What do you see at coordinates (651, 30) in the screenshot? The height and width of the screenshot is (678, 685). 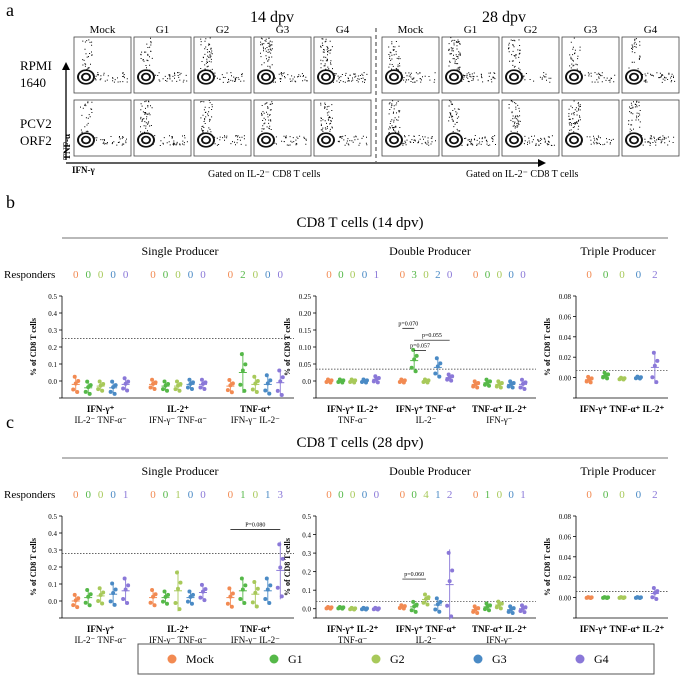 I see `flow-column-label: G4` at bounding box center [651, 30].